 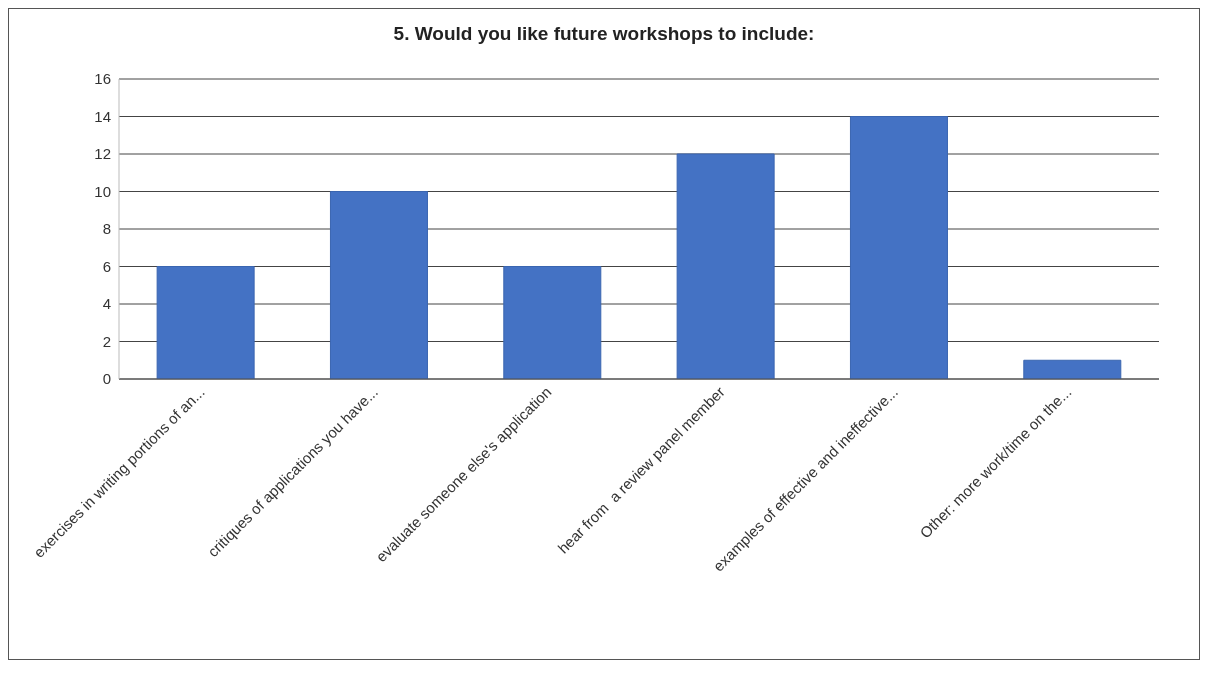 I want to click on y-tick-label: 4, so click(x=106, y=304).